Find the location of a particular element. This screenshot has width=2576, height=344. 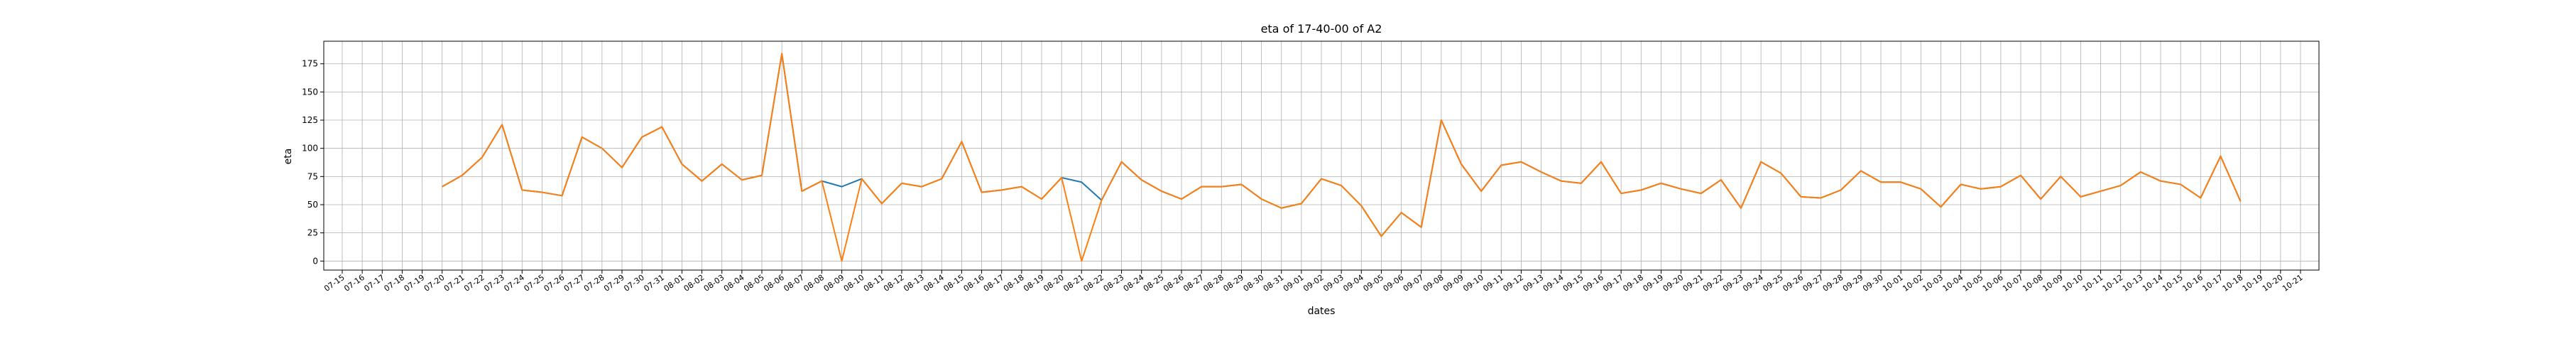

y-tick-label: 50 is located at coordinates (312, 205).